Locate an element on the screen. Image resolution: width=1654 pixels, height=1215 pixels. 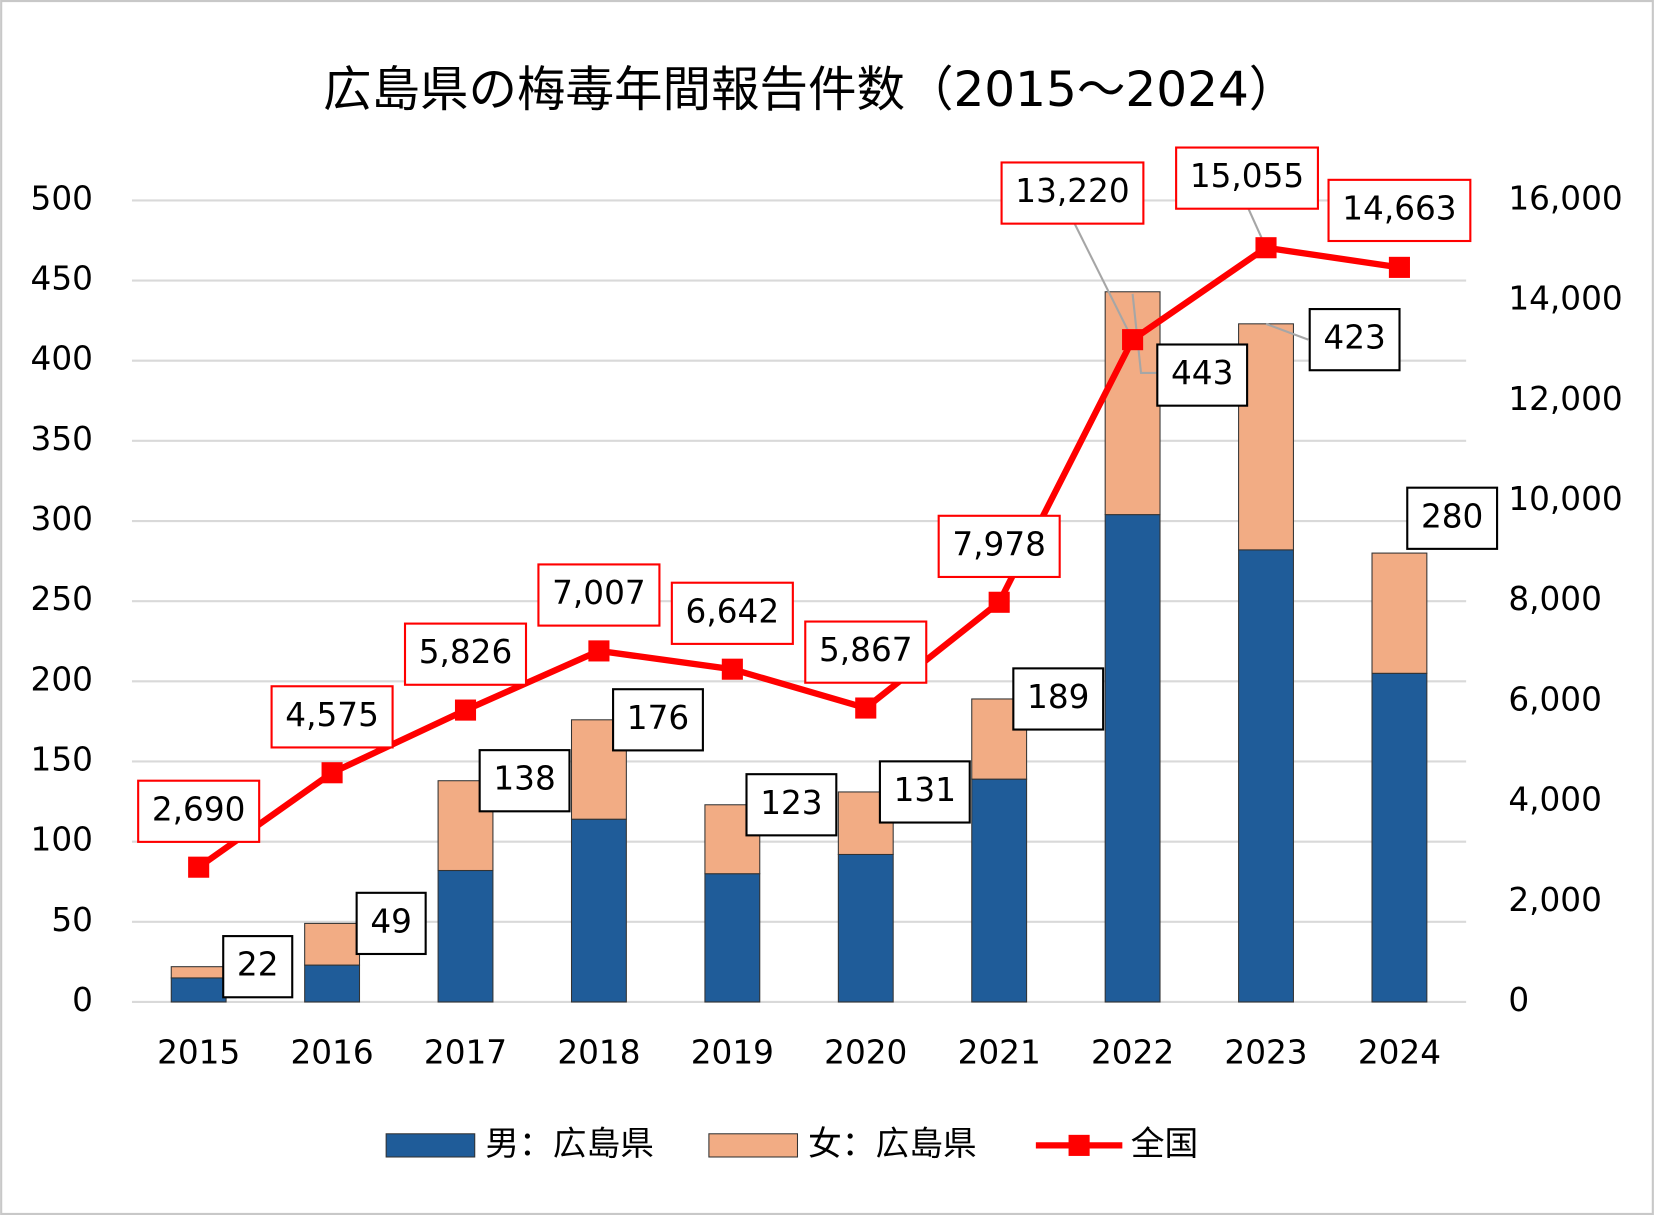
x-tick-label: 2024 is located at coordinates (1399, 1053).